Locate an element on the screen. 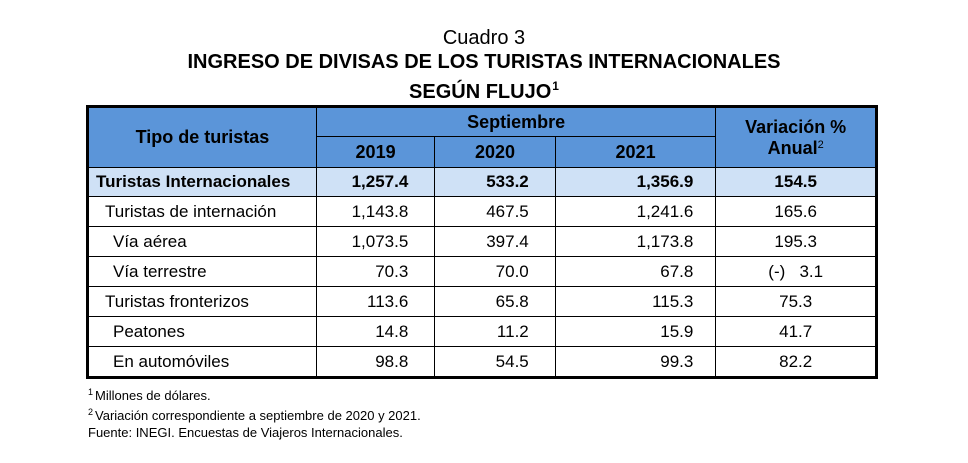 Image resolution: width=968 pixels, height=463 pixels. header-variation-footnote-mark: 2 is located at coordinates (820, 144).